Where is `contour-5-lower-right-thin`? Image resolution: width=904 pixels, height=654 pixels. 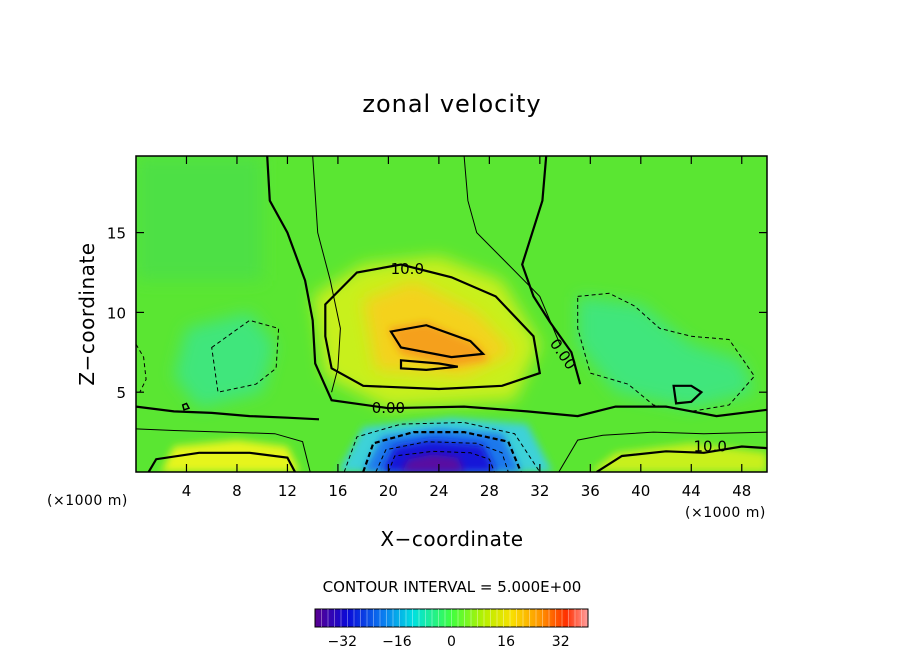
contour-5-lower-right-thin is located at coordinates (662, 451).